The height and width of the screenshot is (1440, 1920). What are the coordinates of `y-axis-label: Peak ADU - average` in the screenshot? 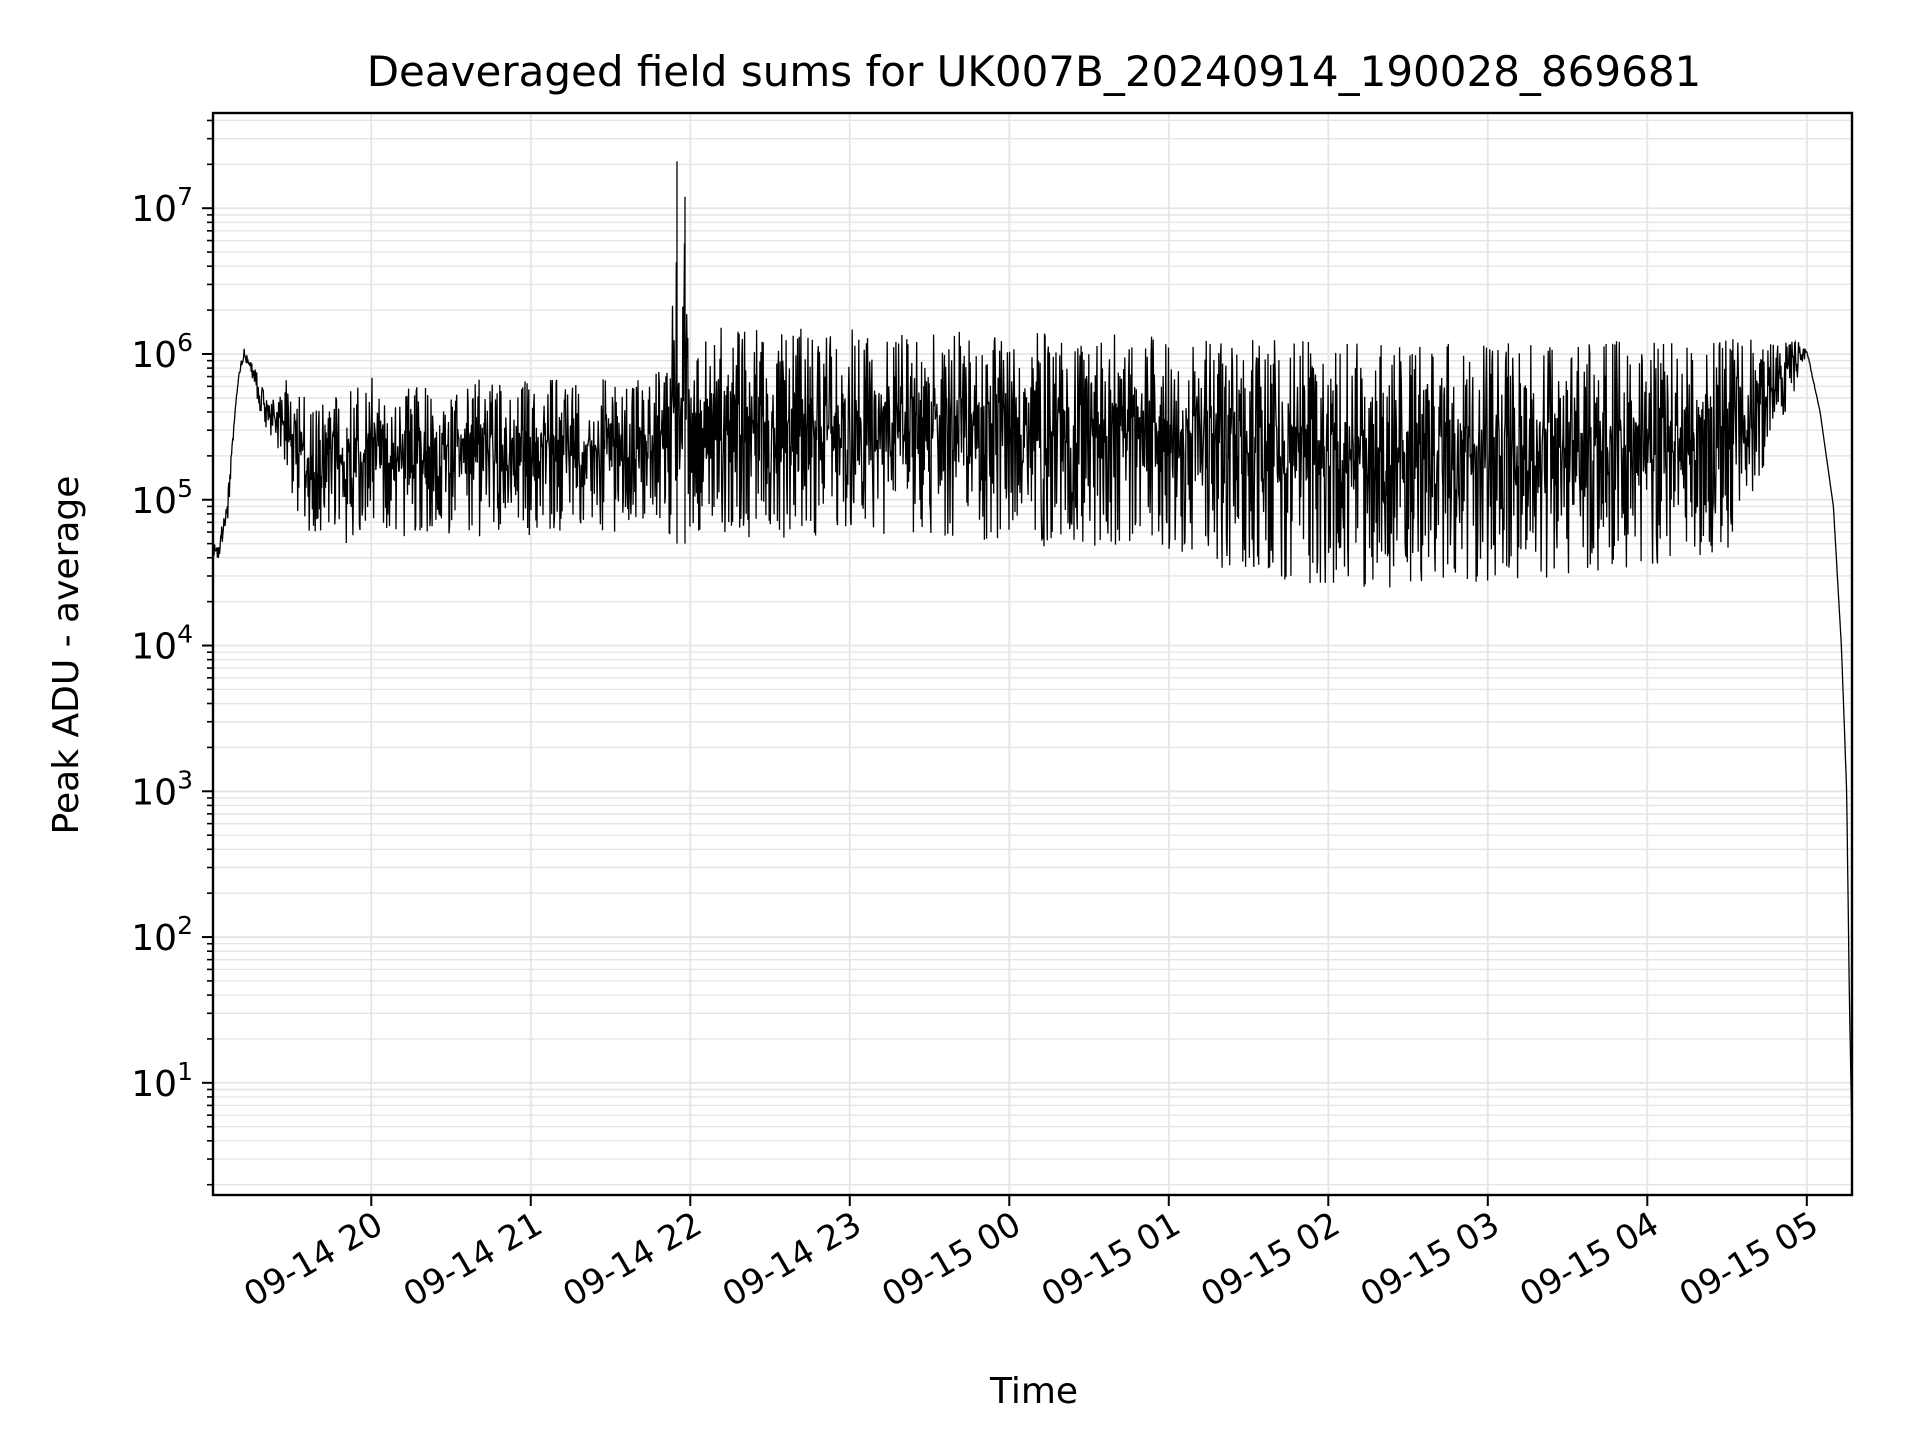 It's located at (66, 655).